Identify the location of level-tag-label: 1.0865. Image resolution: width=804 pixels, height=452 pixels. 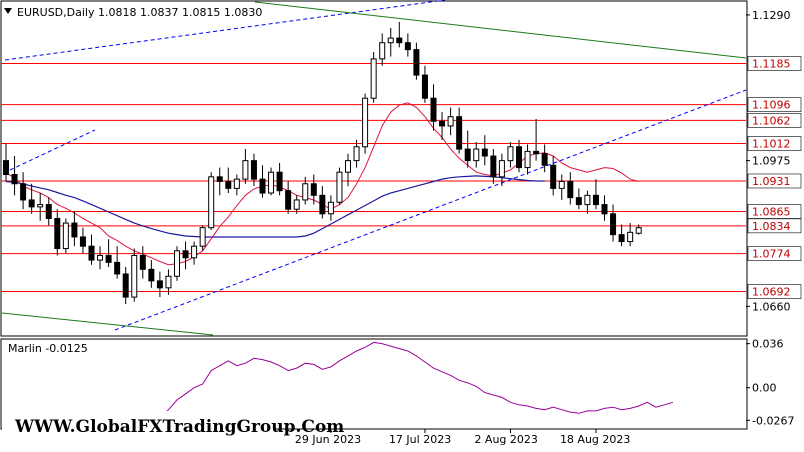
(771, 212).